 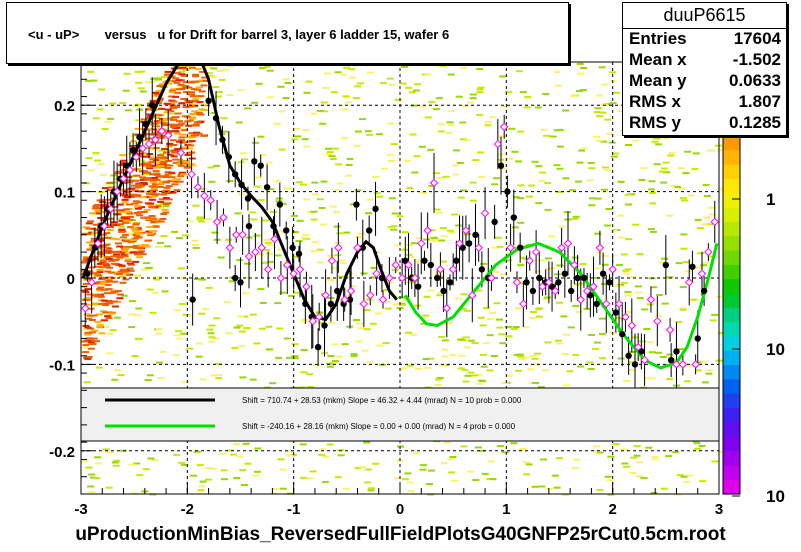 I want to click on stats-rms-y-value: 0.1285, so click(x=755, y=122).